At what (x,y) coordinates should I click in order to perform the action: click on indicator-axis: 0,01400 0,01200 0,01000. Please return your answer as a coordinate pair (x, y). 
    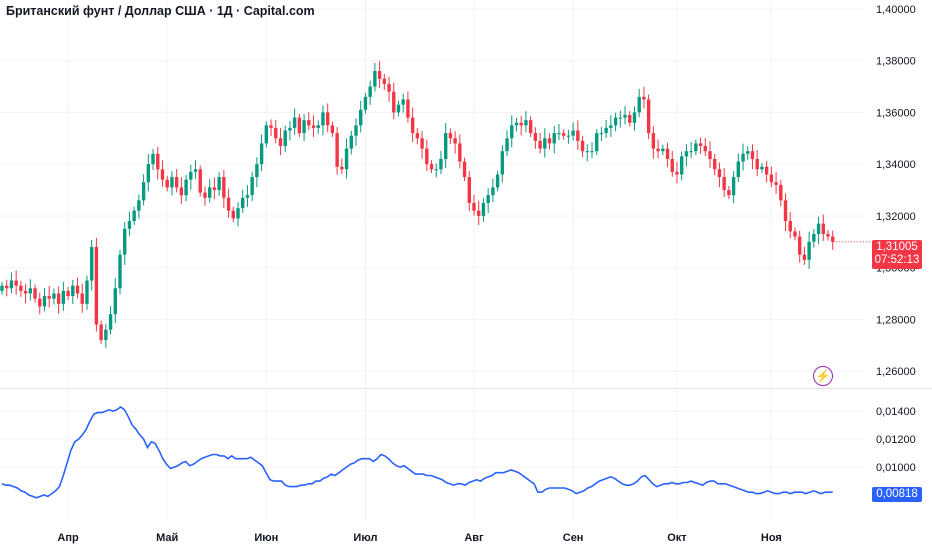
    Looking at the image, I should click on (896, 440).